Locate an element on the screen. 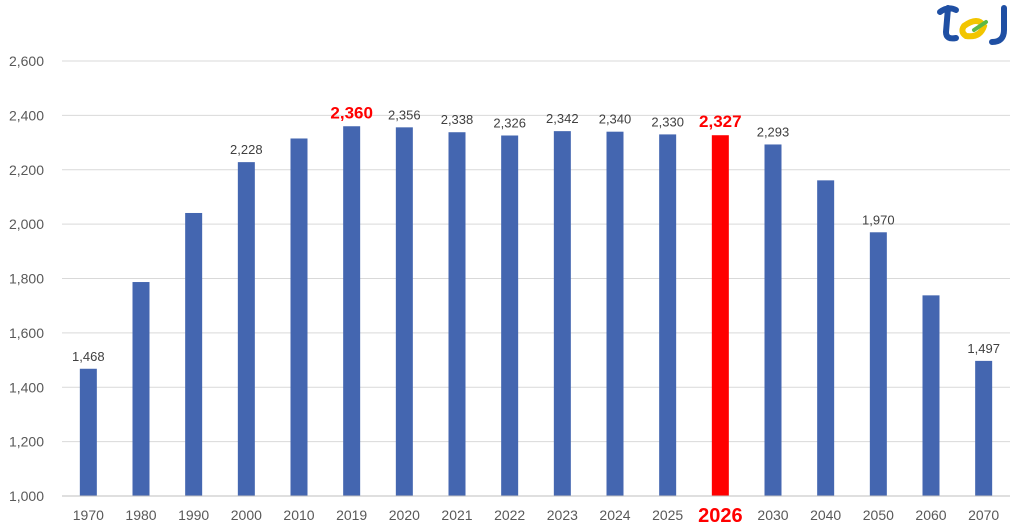 This screenshot has height=528, width=1024. data-label-2021: 2,338 is located at coordinates (457, 119).